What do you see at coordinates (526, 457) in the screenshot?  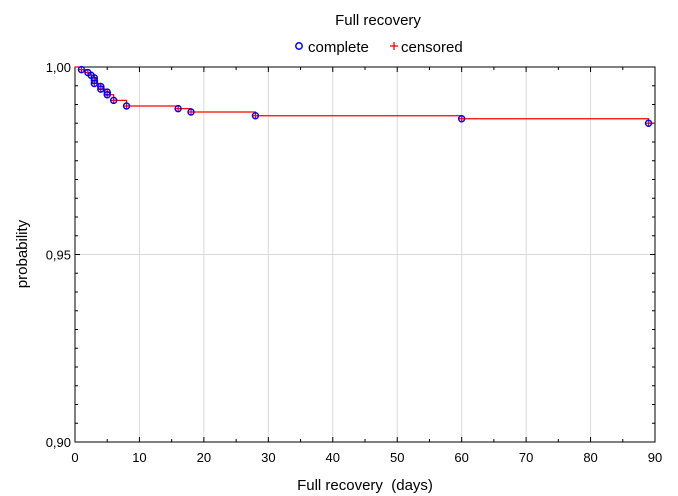 I see `x-tick-label: 70` at bounding box center [526, 457].